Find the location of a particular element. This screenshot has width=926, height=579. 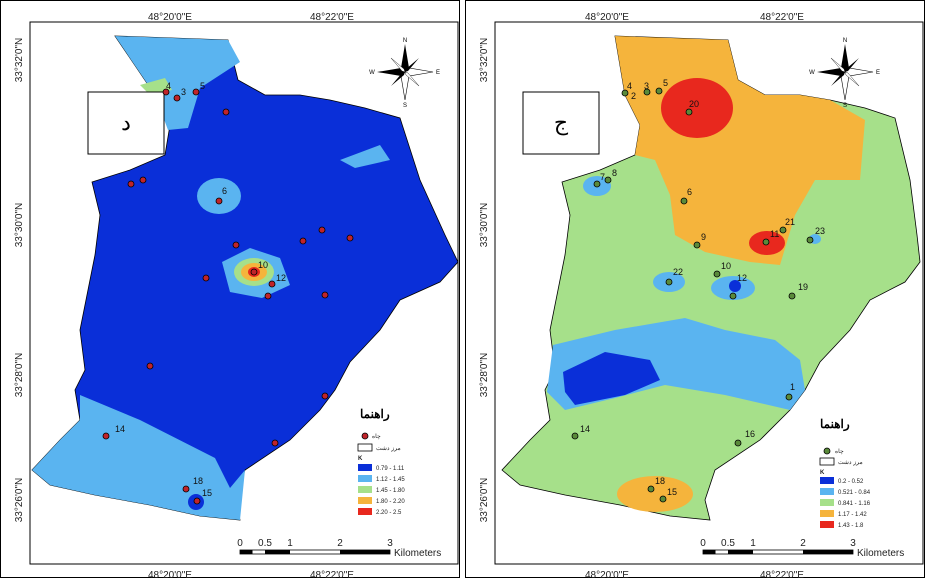

well-label: 15 is located at coordinates (207, 493).